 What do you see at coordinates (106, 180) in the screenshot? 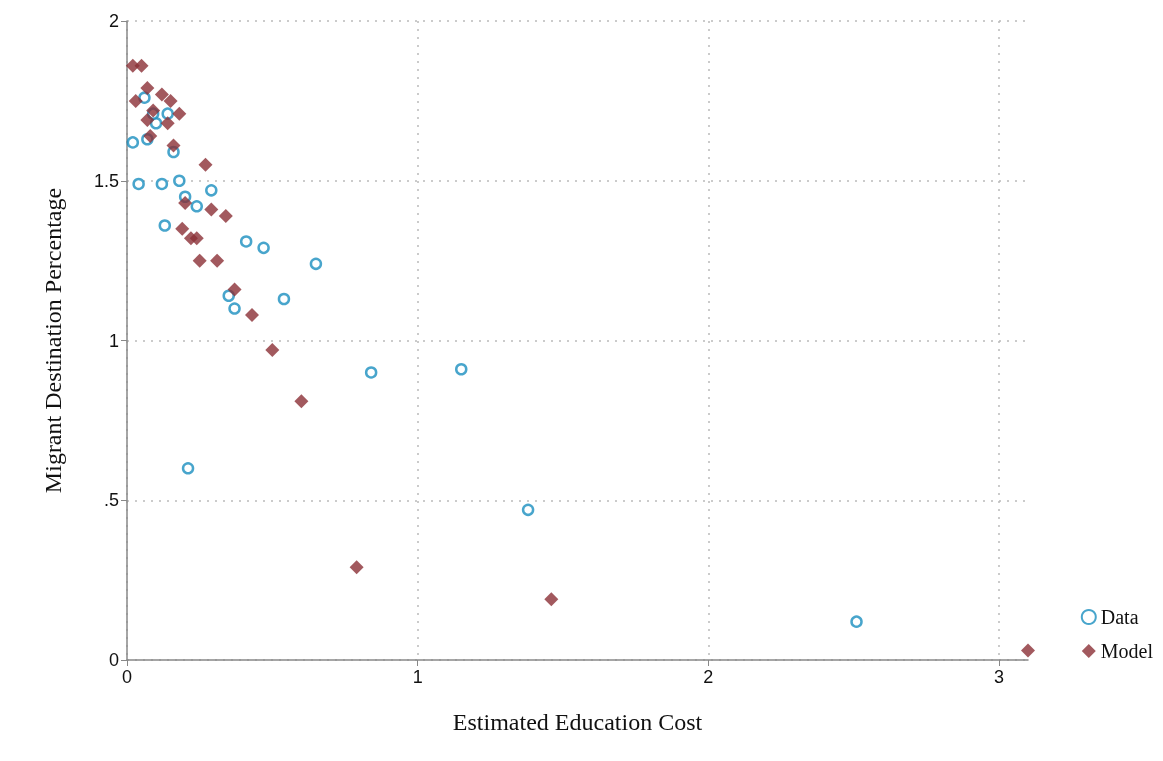
I see `y-tick-label: 1.5` at bounding box center [106, 180].